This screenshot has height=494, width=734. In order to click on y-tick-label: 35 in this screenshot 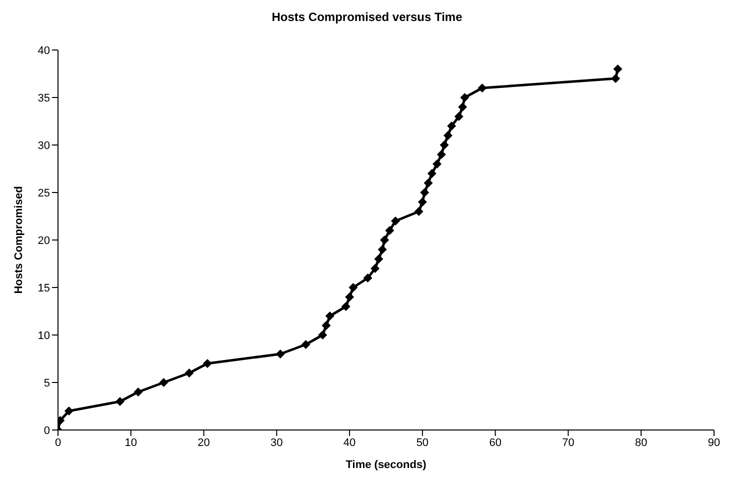, I will do `click(44, 98)`.